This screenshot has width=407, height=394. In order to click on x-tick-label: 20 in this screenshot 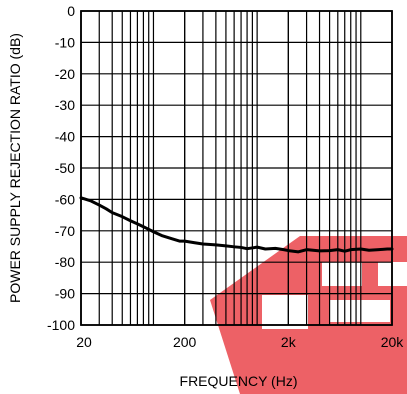, I will do `click(84, 342)`.